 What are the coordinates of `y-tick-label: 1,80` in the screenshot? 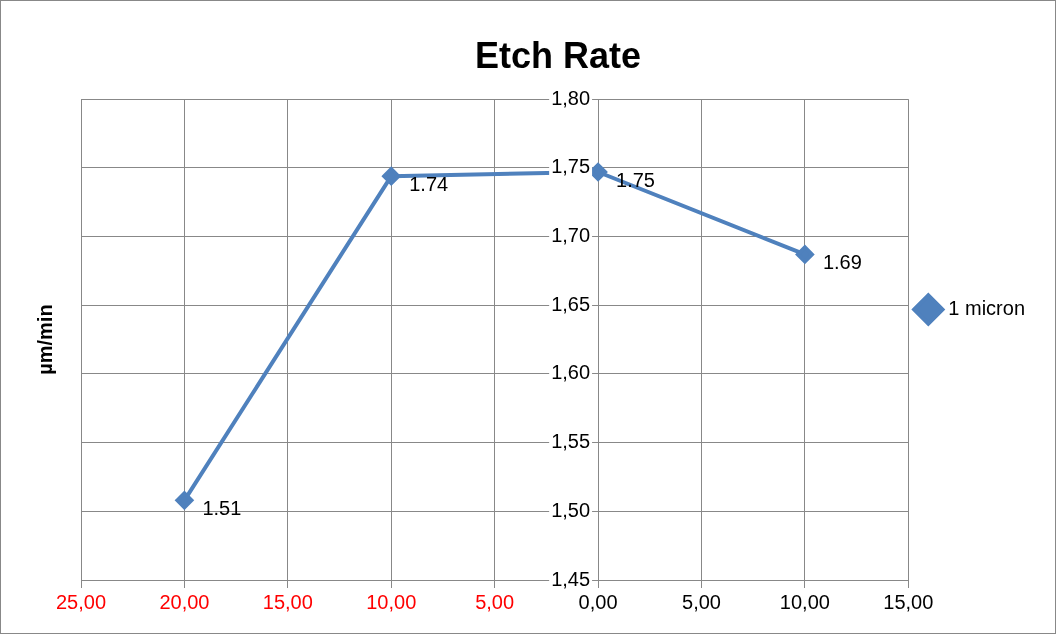 It's located at (571, 97).